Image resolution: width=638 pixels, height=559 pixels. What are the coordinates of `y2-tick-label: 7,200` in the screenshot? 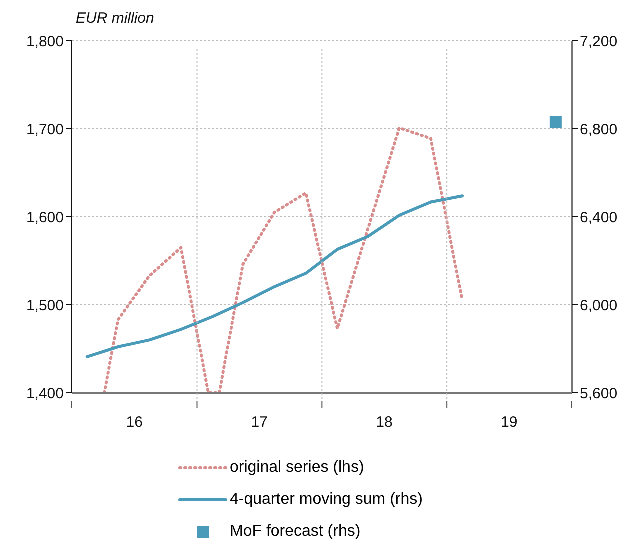 It's located at (599, 41).